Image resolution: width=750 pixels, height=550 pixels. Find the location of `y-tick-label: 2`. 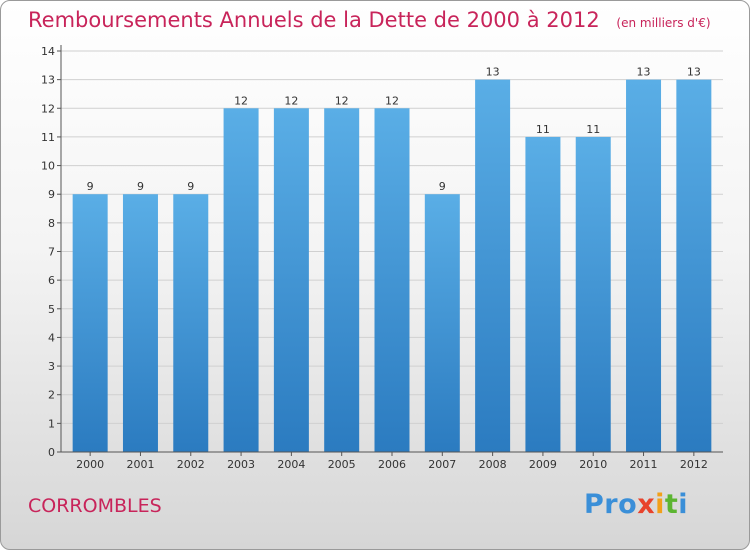

y-tick-label: 2 is located at coordinates (51, 395).